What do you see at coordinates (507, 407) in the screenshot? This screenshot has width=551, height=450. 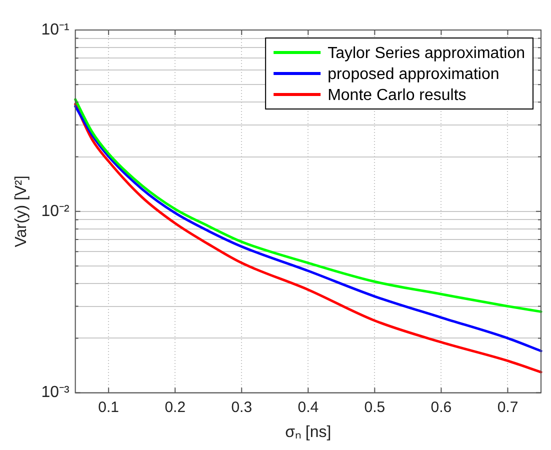 I see `x-tick-label: 0.7` at bounding box center [507, 407].